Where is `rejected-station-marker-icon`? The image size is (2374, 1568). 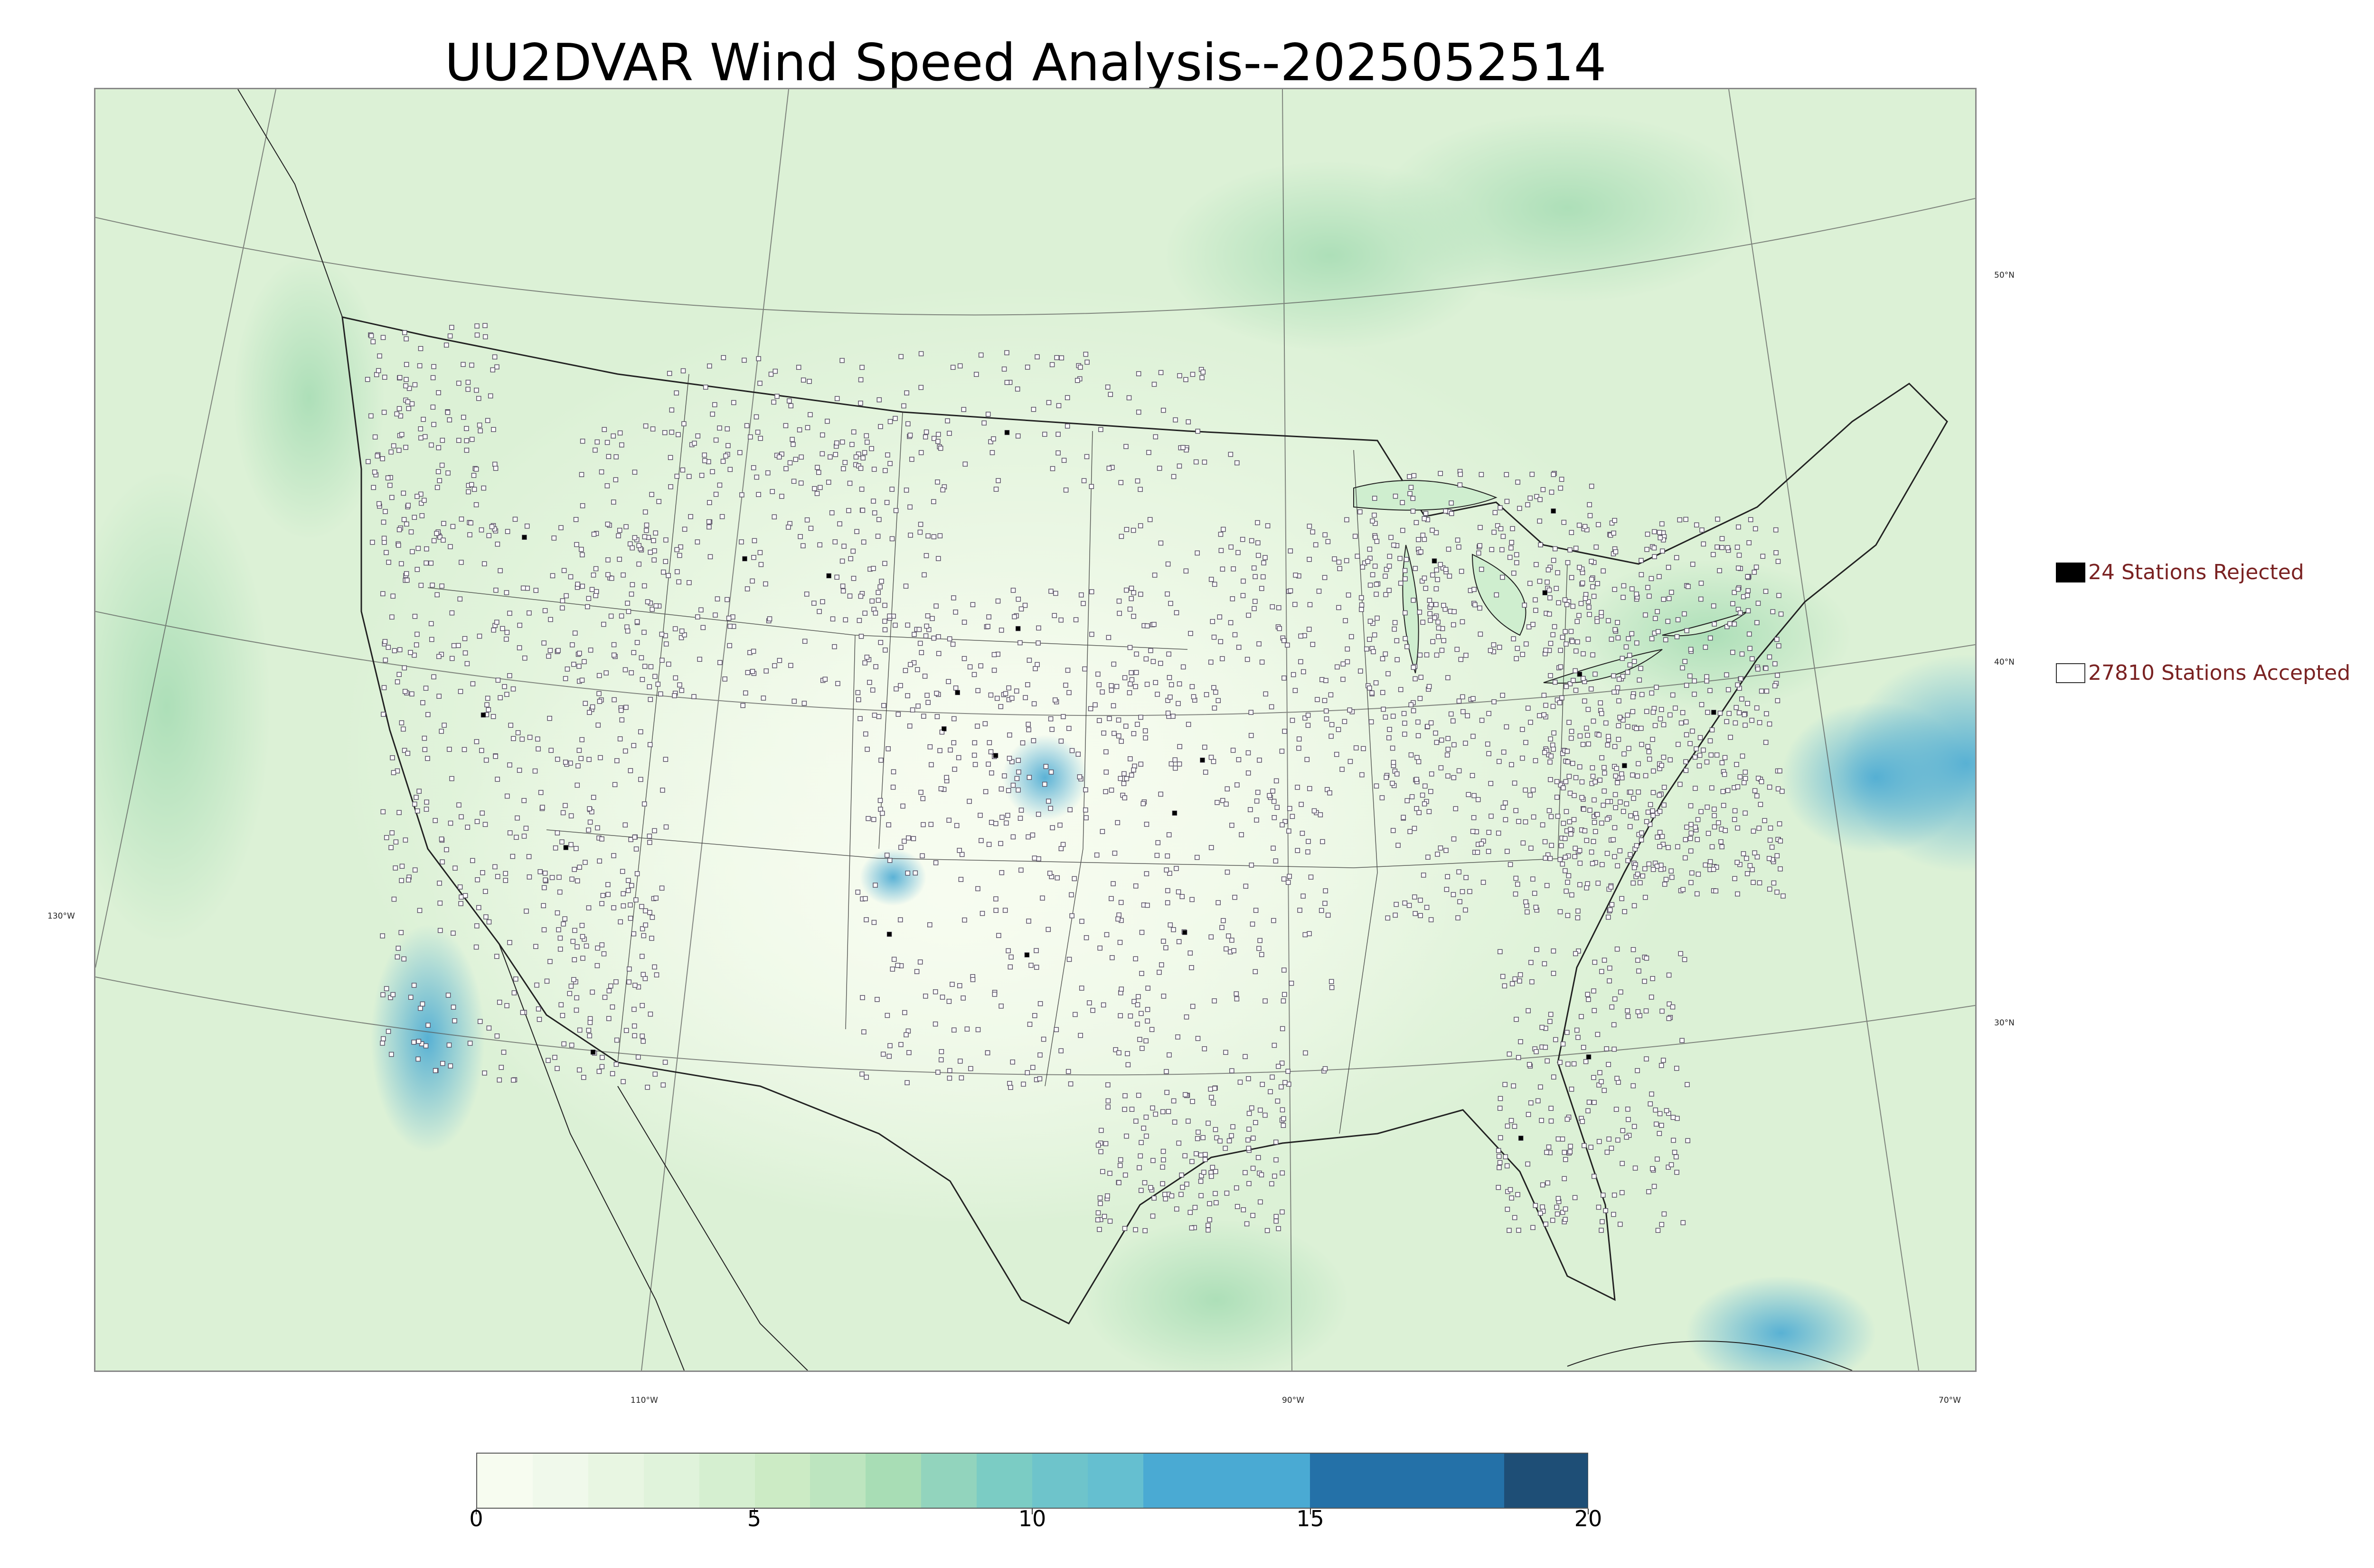 rejected-station-marker-icon is located at coordinates (2070, 572).